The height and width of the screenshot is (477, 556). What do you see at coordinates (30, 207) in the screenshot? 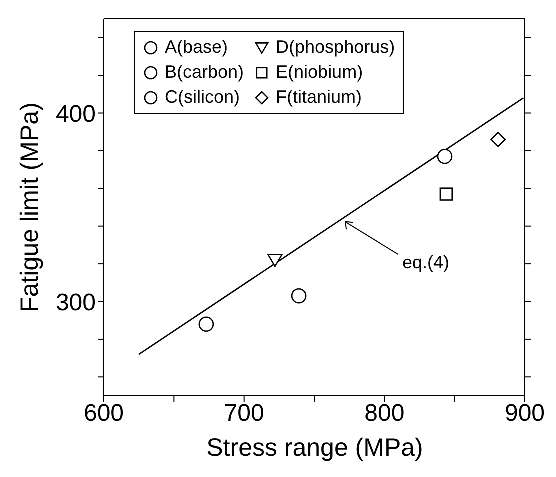
I see `y-axis-title: Fatigue limit (MPa)` at bounding box center [30, 207].